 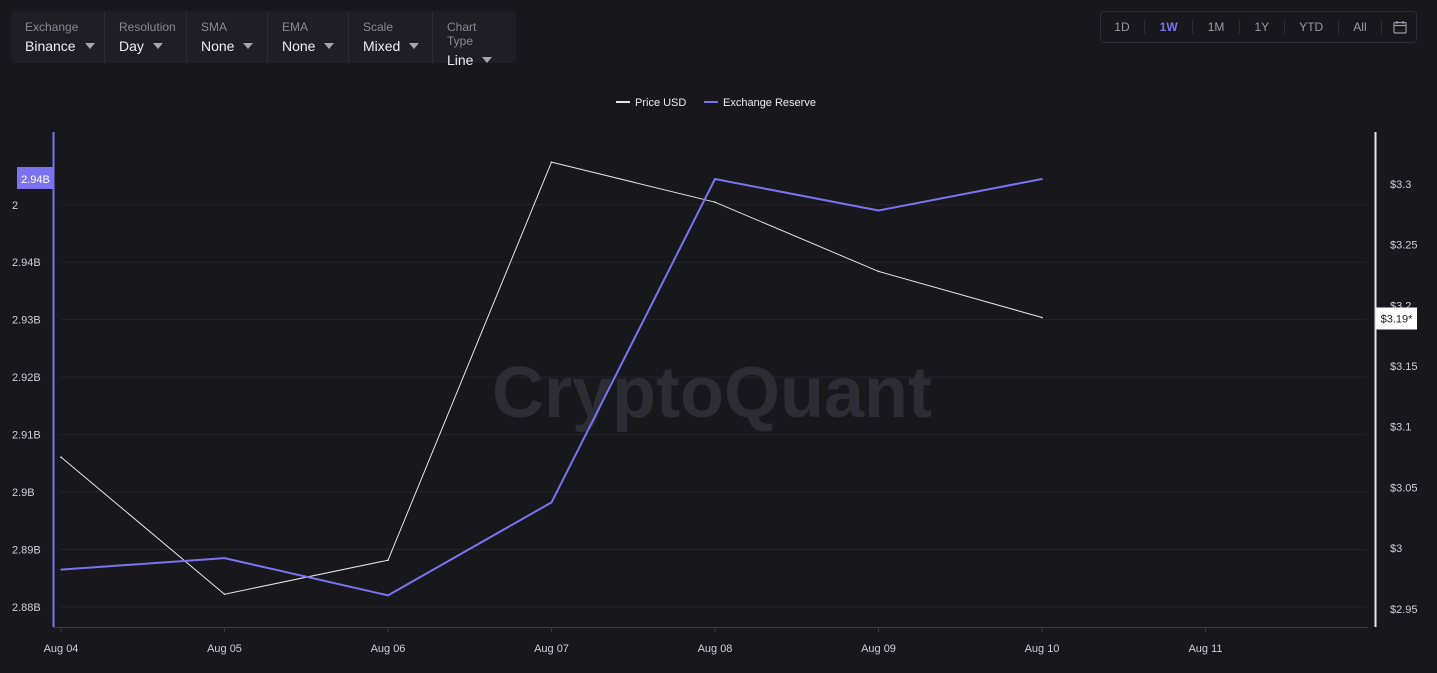 I want to click on x-axis-tick-label: Aug 11, so click(x=1205, y=649).